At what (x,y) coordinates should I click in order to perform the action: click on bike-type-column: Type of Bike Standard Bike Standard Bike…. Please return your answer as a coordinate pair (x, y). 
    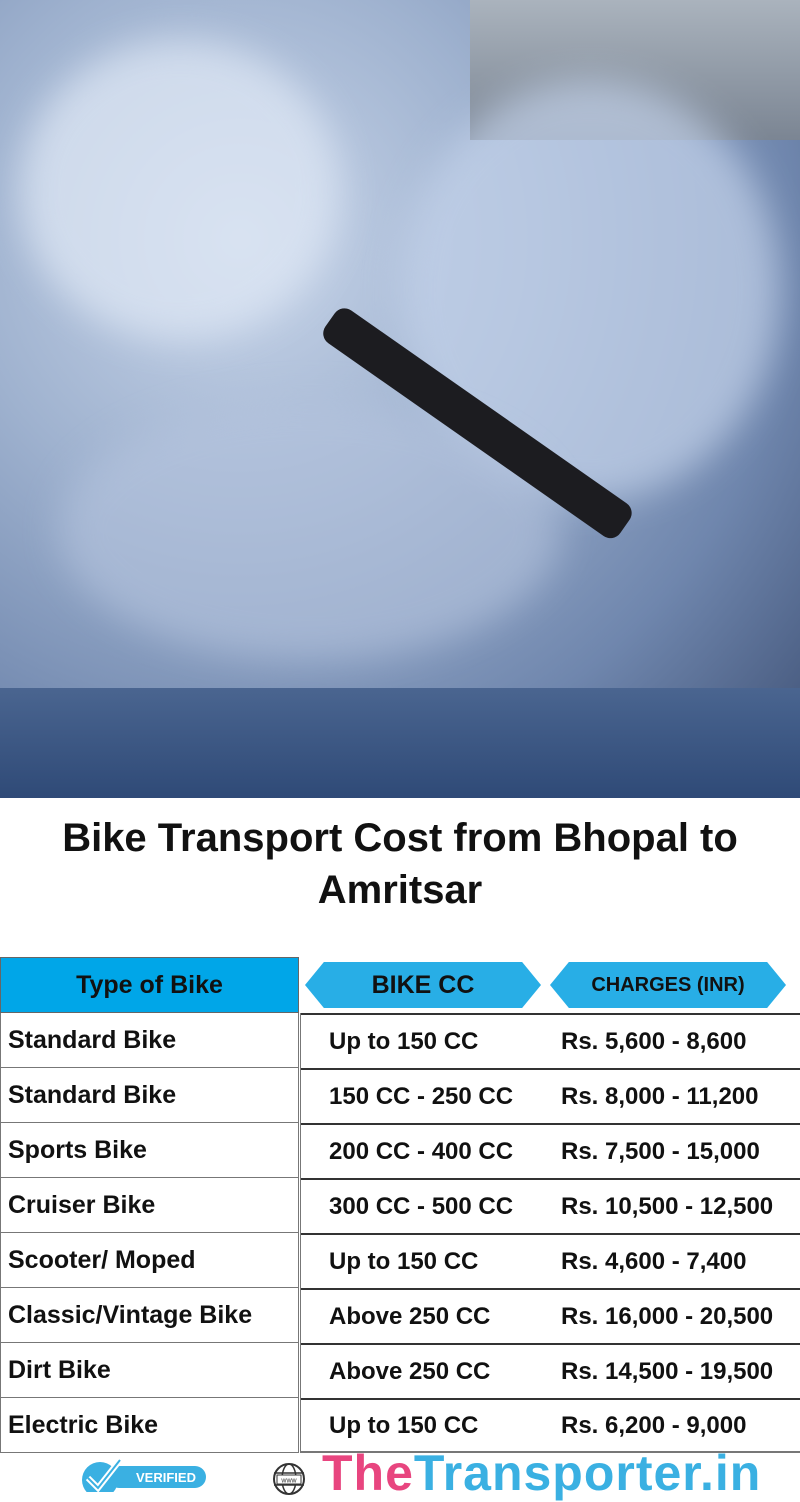
    Looking at the image, I should click on (149, 1205).